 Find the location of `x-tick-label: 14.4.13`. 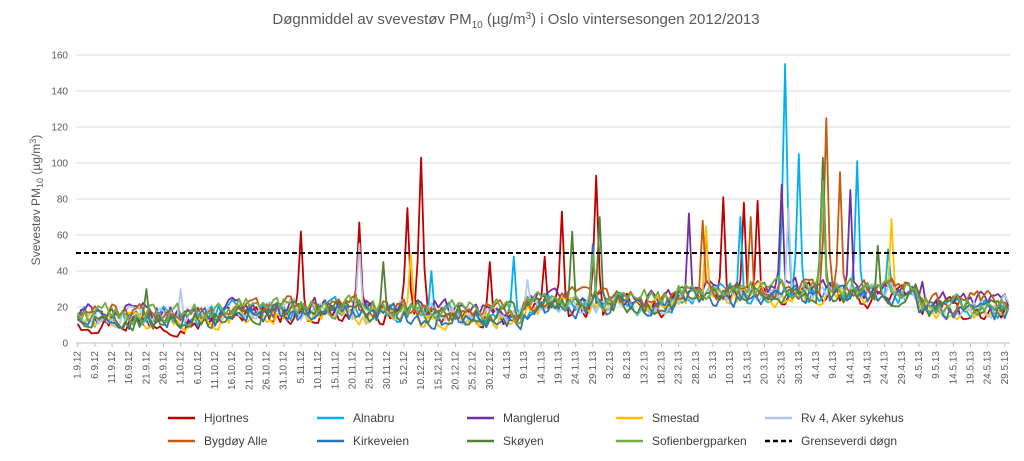

x-tick-label: 14.4.13 is located at coordinates (850, 368).